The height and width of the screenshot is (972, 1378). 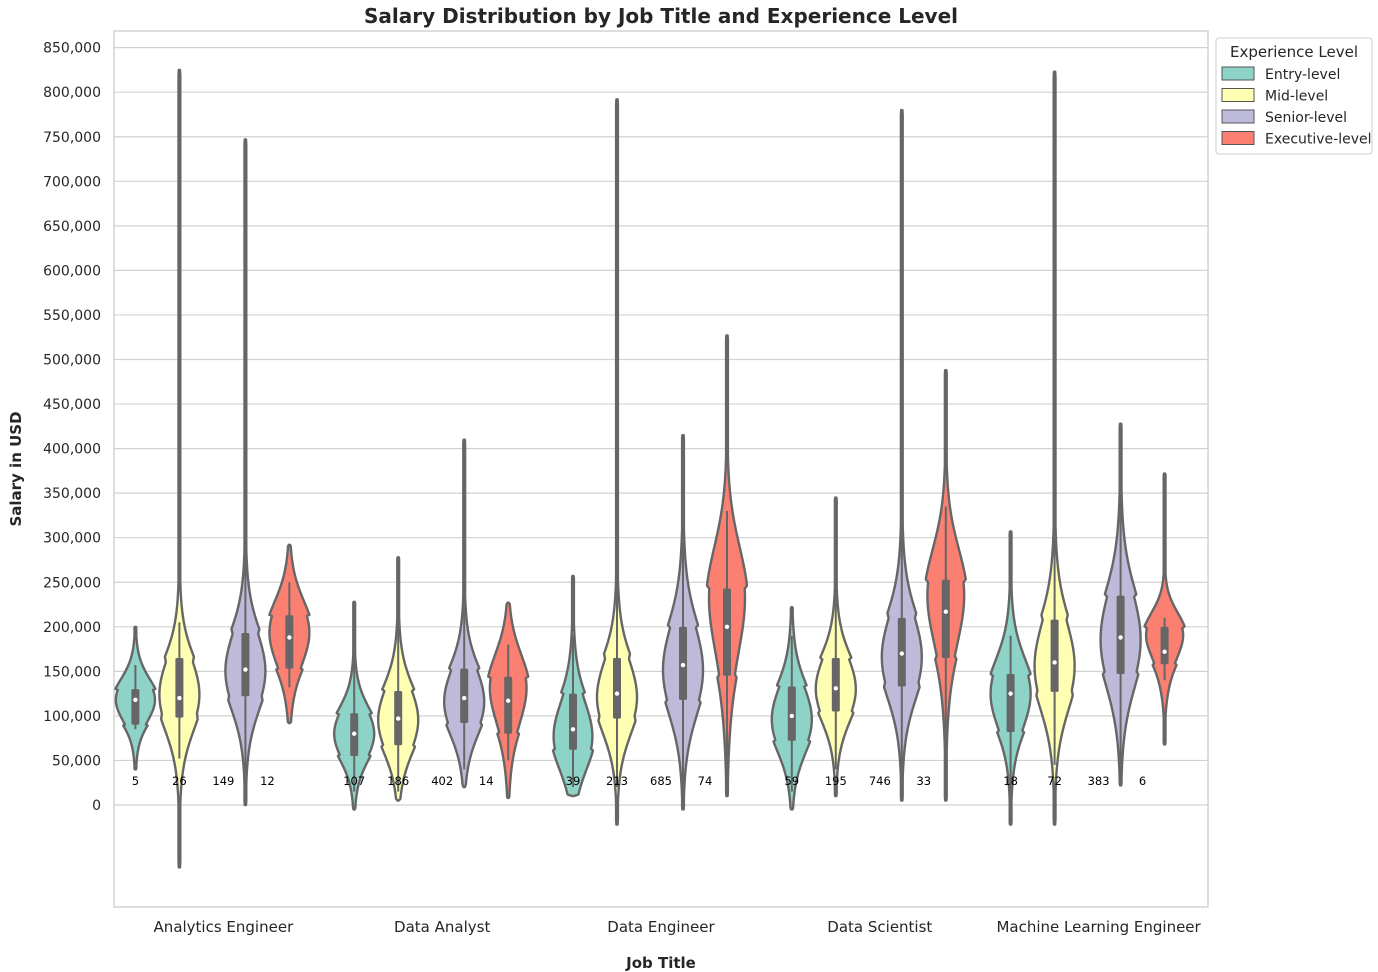 What do you see at coordinates (72, 361) in the screenshot?
I see `y-tick-label: 500,000` at bounding box center [72, 361].